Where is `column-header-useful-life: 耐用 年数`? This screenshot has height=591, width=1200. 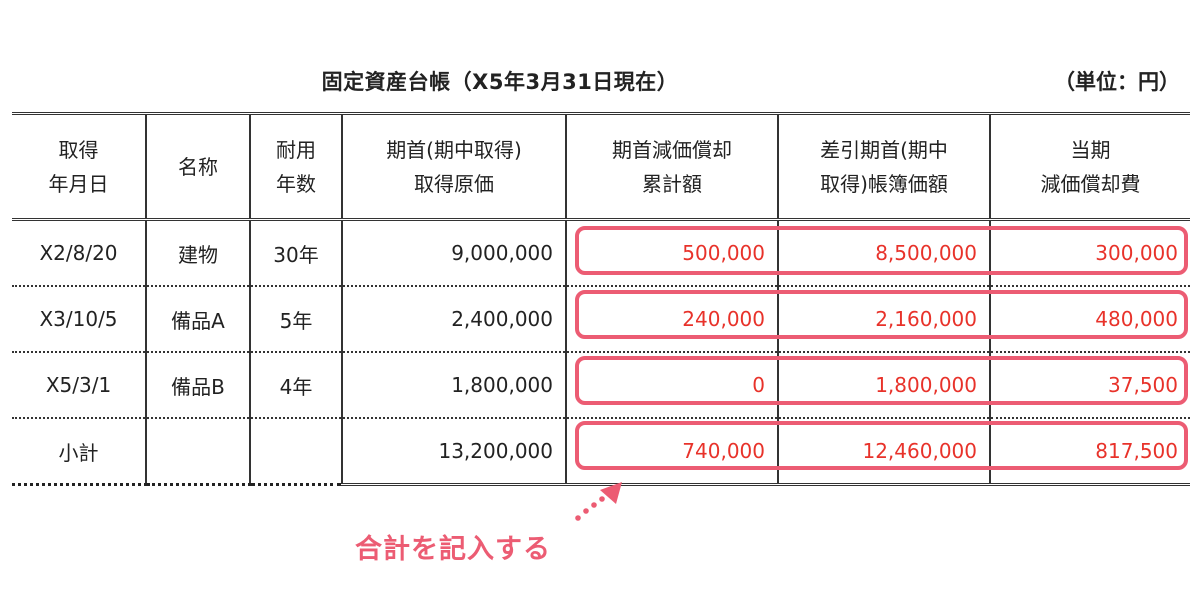 column-header-useful-life: 耐用 年数 is located at coordinates (296, 166).